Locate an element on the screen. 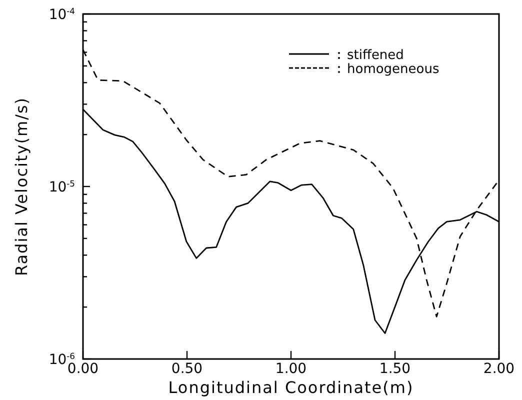 This screenshot has width=522, height=400. x-tick-label: 1.50 is located at coordinates (395, 369).